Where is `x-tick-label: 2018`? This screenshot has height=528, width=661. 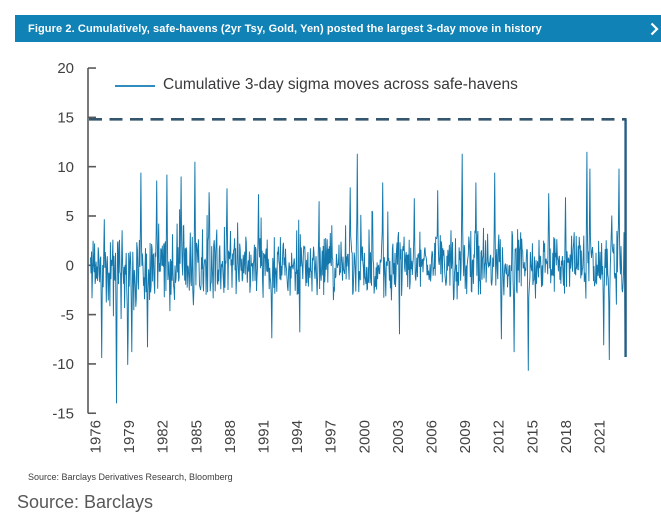
x-tick-label: 2018 is located at coordinates (566, 436).